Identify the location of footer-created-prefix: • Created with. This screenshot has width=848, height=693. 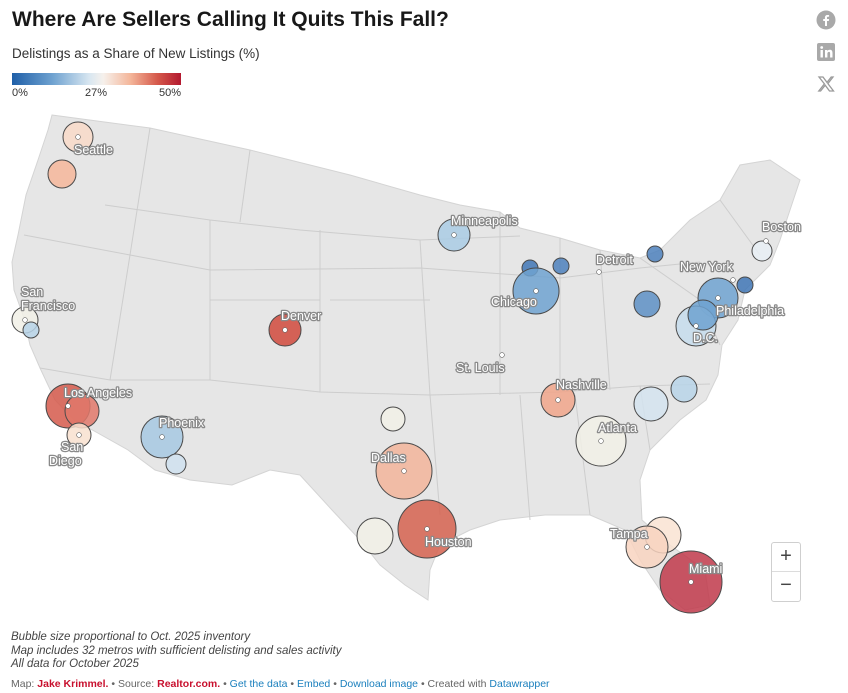
(453, 684).